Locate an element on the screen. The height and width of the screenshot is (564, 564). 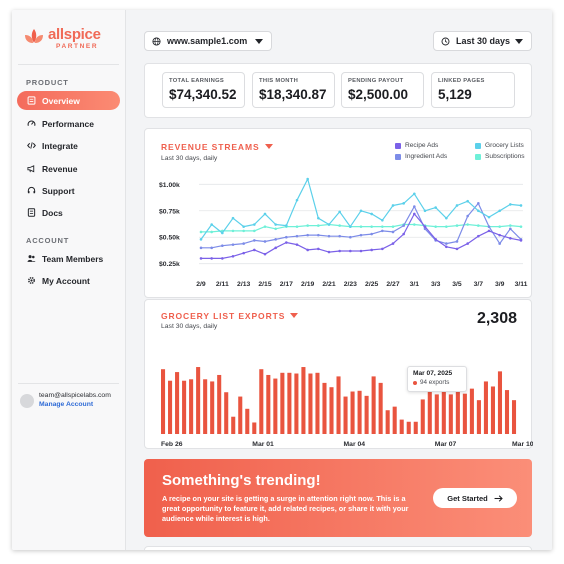
site-select: www.sample1.com is located at coordinates (208, 41).